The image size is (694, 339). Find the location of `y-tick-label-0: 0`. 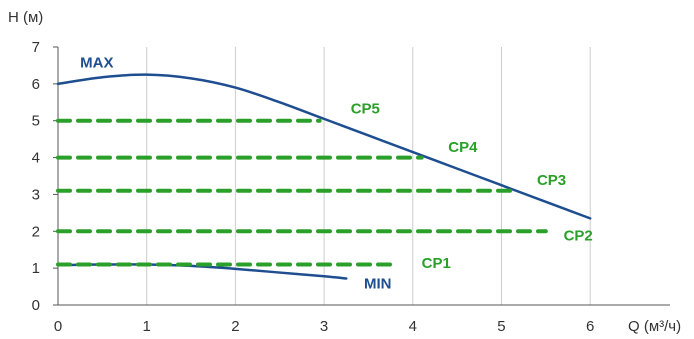

y-tick-label-0: 0 is located at coordinates (36, 305).